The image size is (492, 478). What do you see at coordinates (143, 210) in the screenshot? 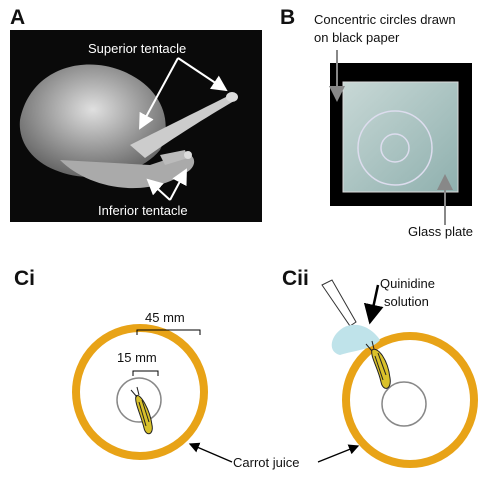
I see `annotation: Inferior tentacle` at bounding box center [143, 210].